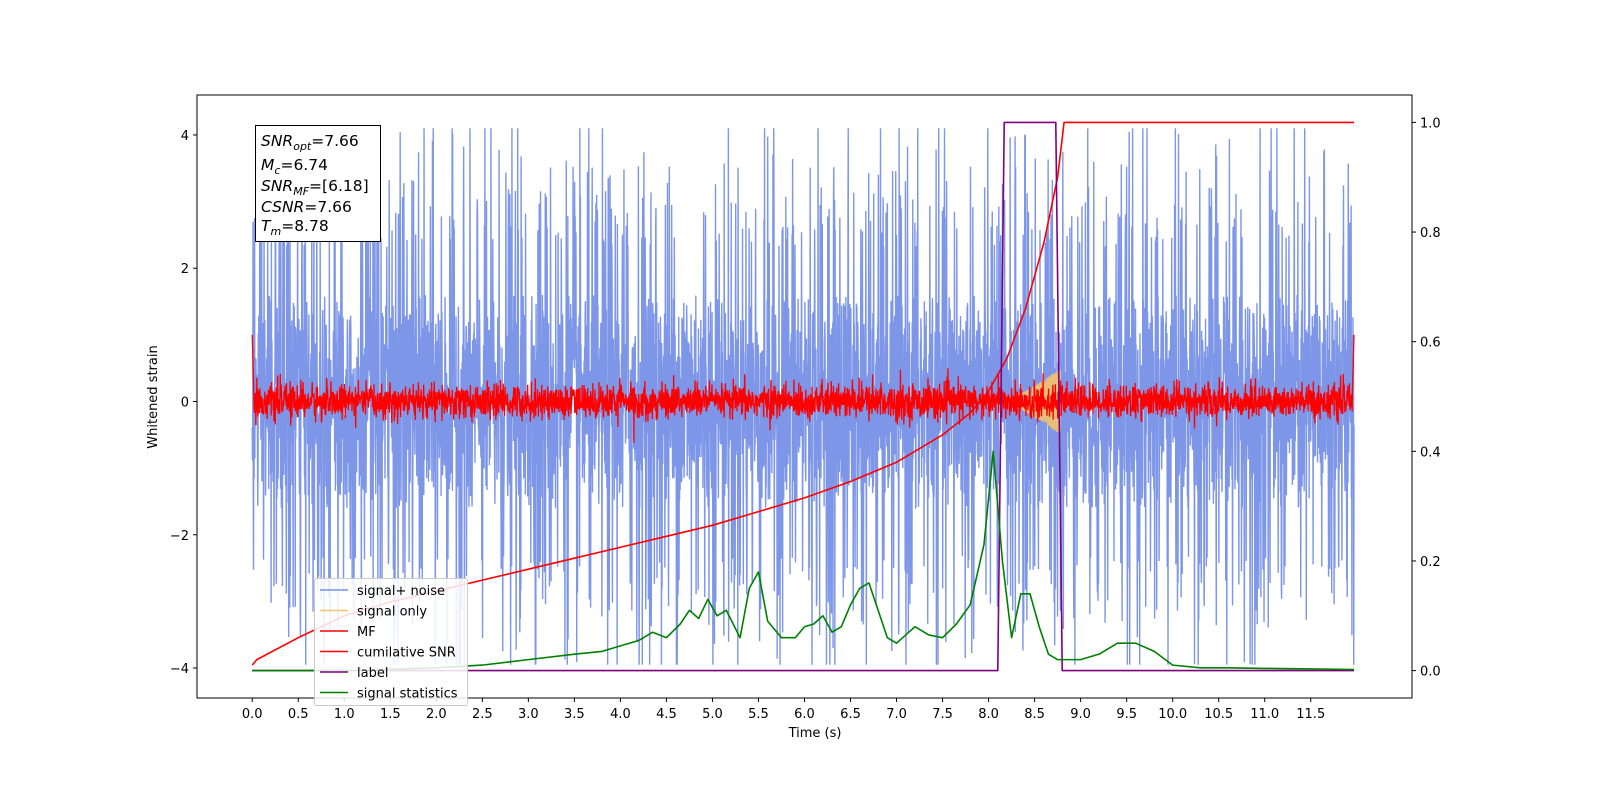  Describe the element at coordinates (185, 136) in the screenshot. I see `y-tick-label-left: 4` at that location.